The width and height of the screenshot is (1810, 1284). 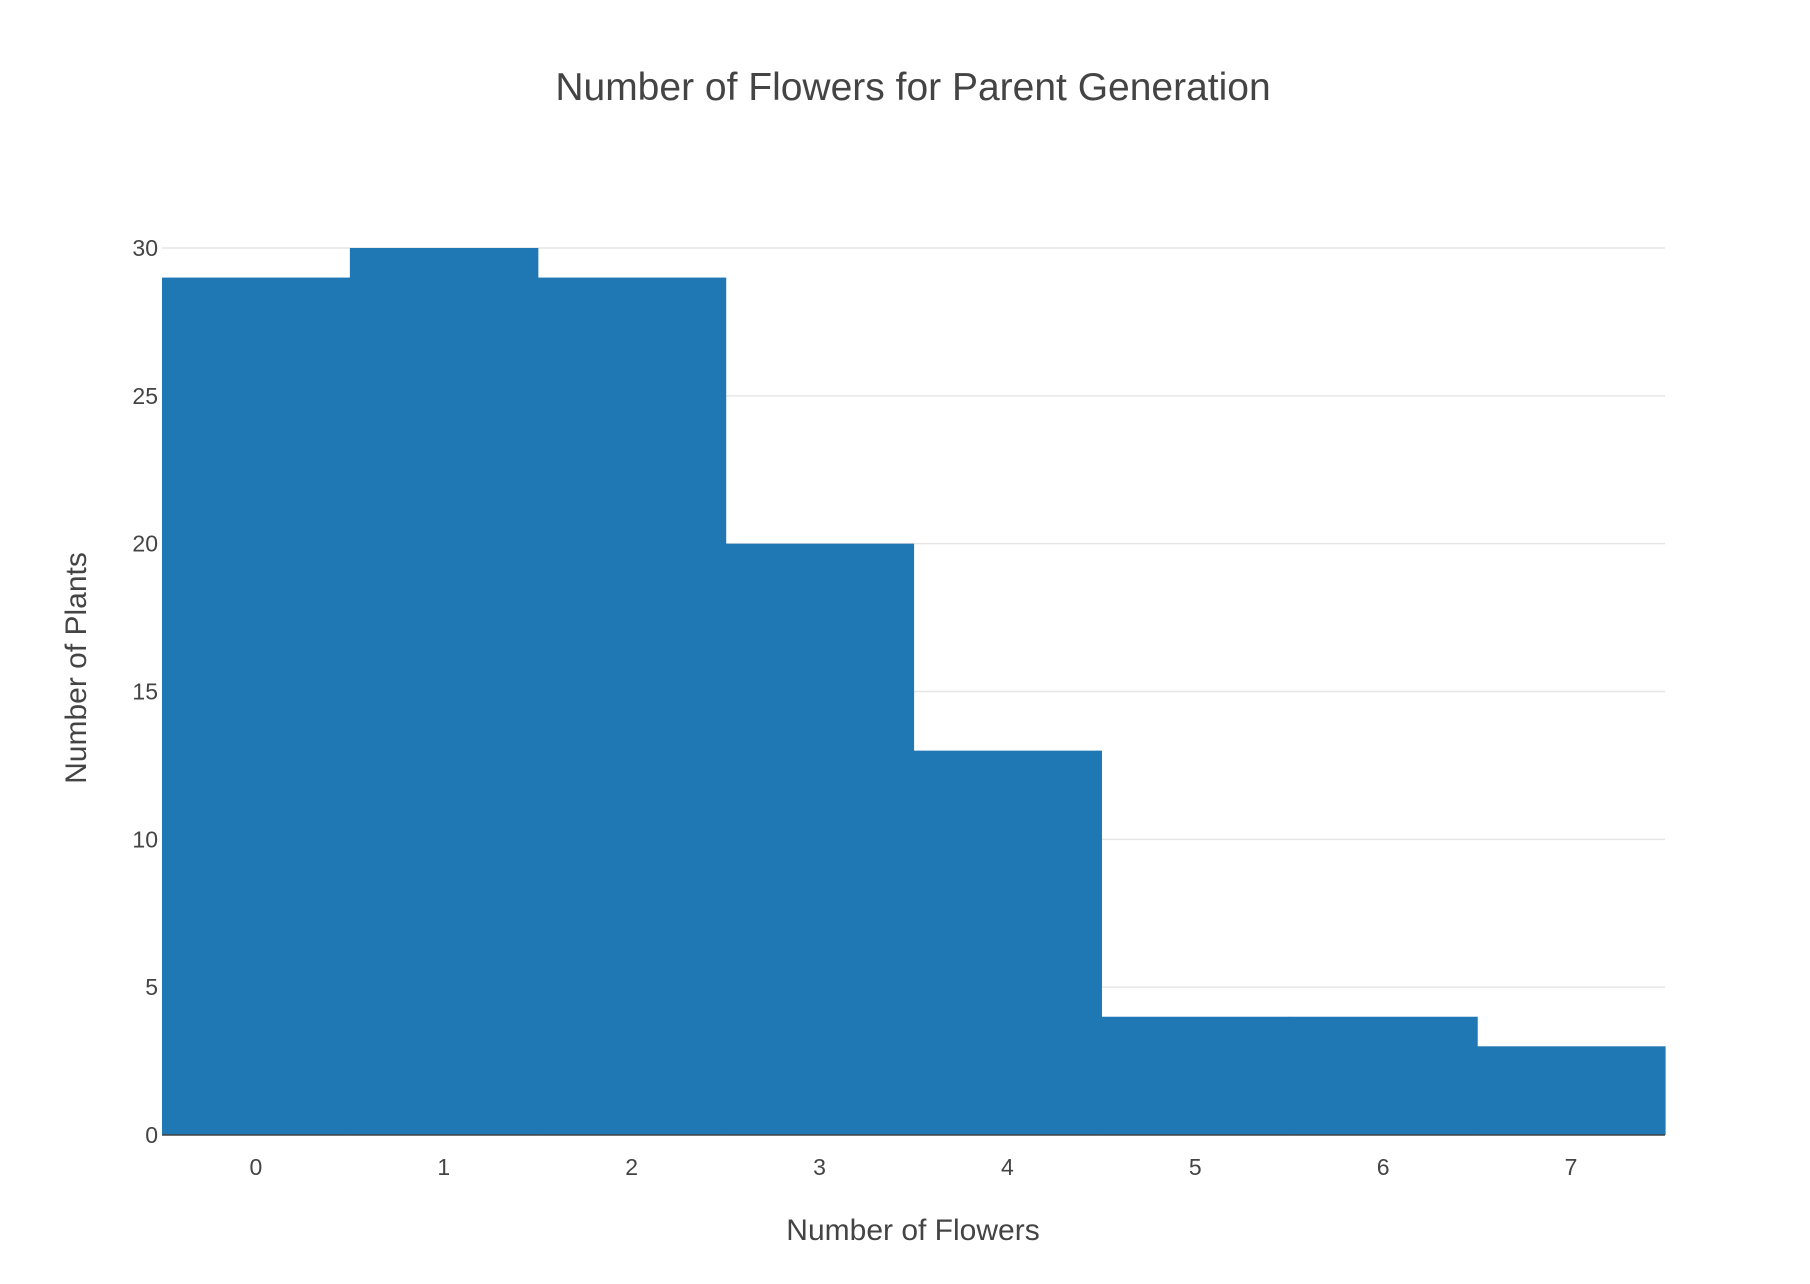 What do you see at coordinates (145, 396) in the screenshot?
I see `y-tick-label-25: 25` at bounding box center [145, 396].